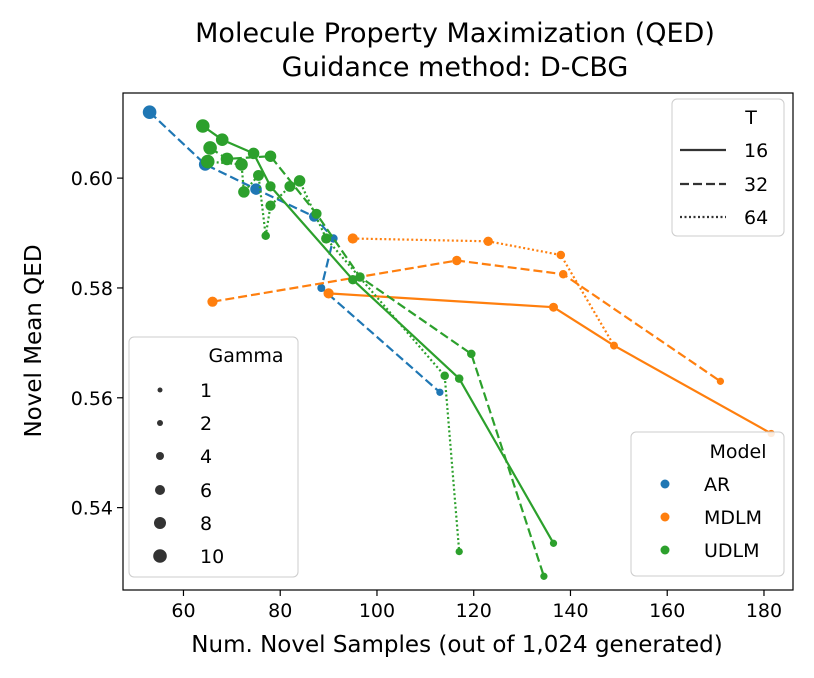 This screenshot has width=814, height=678. Describe the element at coordinates (756, 151) in the screenshot. I see `legend-t-label-16: 16` at that location.